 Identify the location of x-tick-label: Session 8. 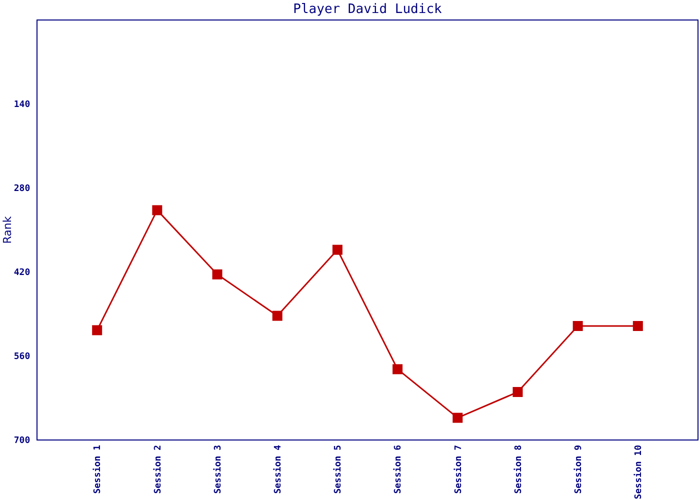
(518, 469).